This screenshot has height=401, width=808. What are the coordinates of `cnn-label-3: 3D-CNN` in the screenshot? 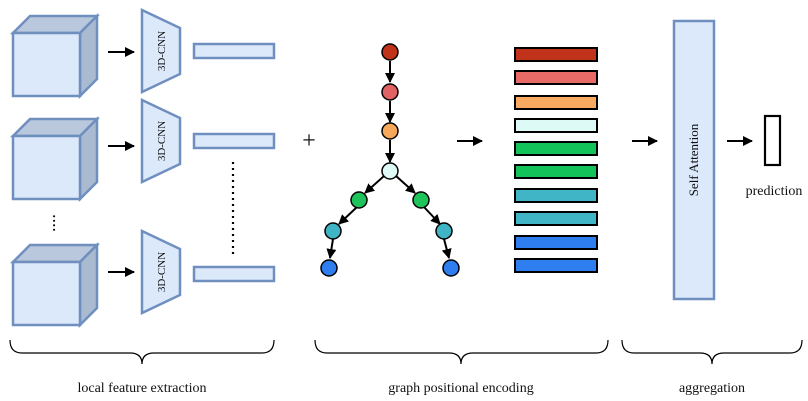 It's located at (162, 272).